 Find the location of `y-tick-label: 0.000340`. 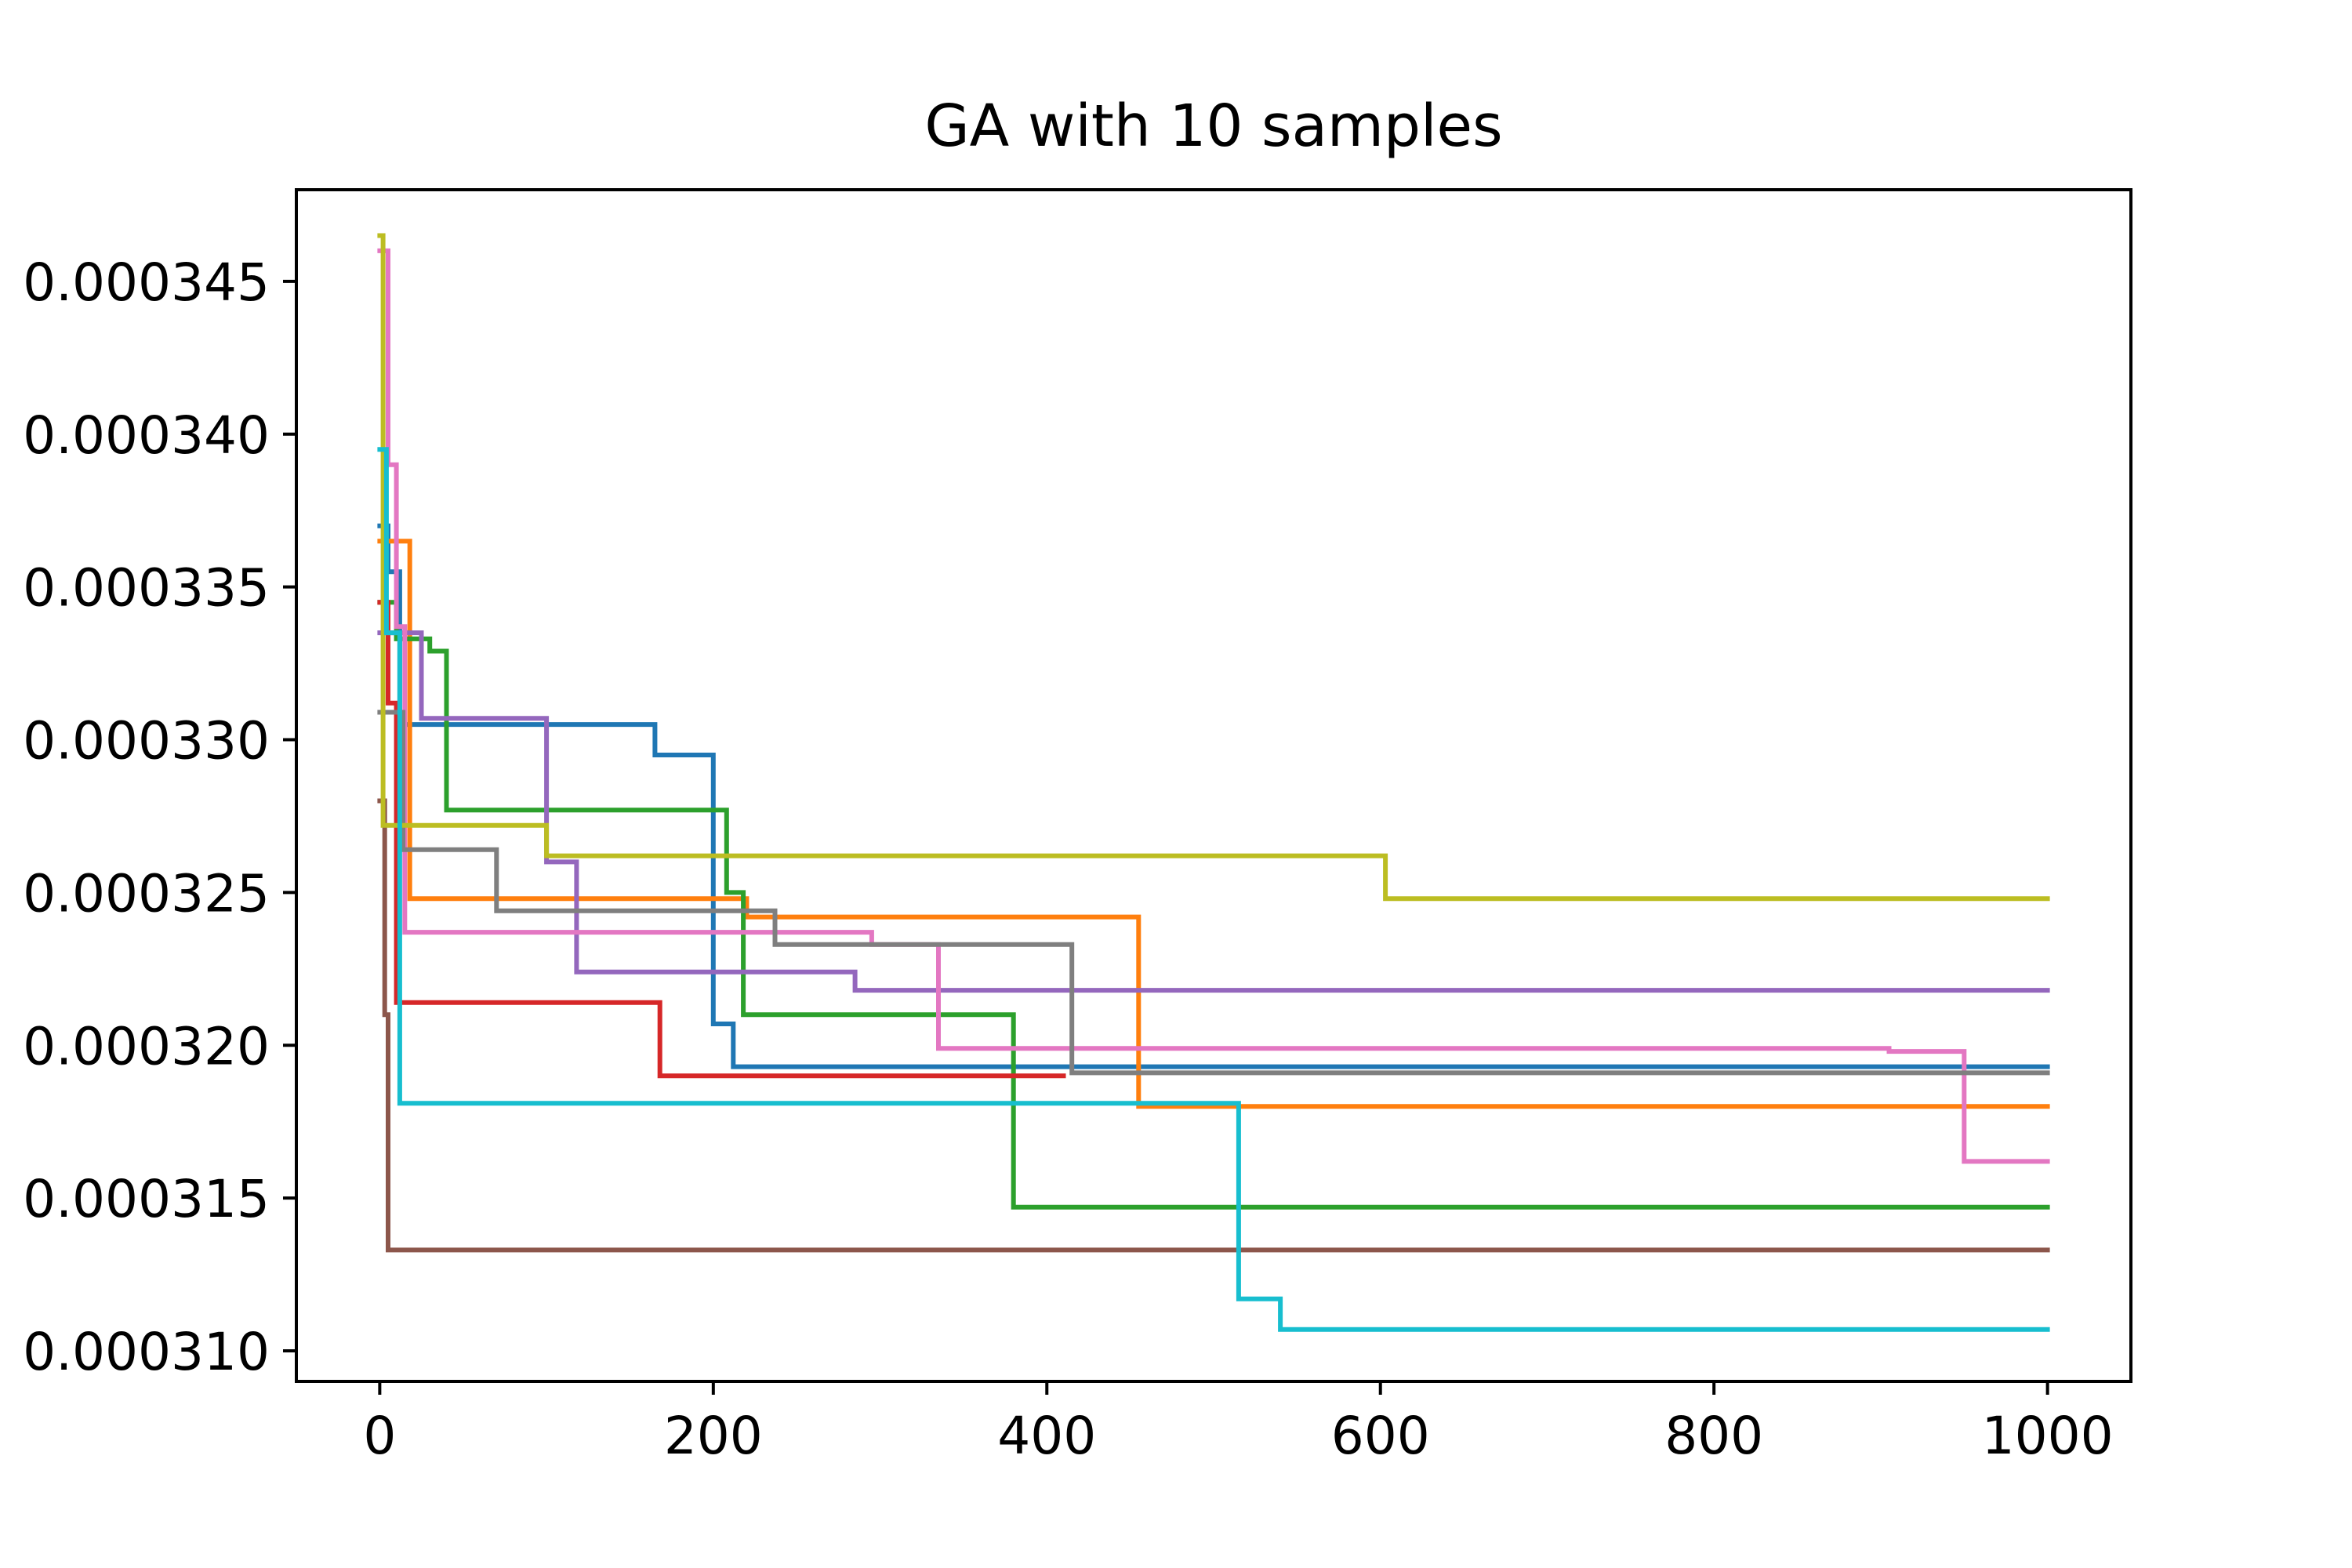

y-tick-label: 0.000340 is located at coordinates (146, 435).